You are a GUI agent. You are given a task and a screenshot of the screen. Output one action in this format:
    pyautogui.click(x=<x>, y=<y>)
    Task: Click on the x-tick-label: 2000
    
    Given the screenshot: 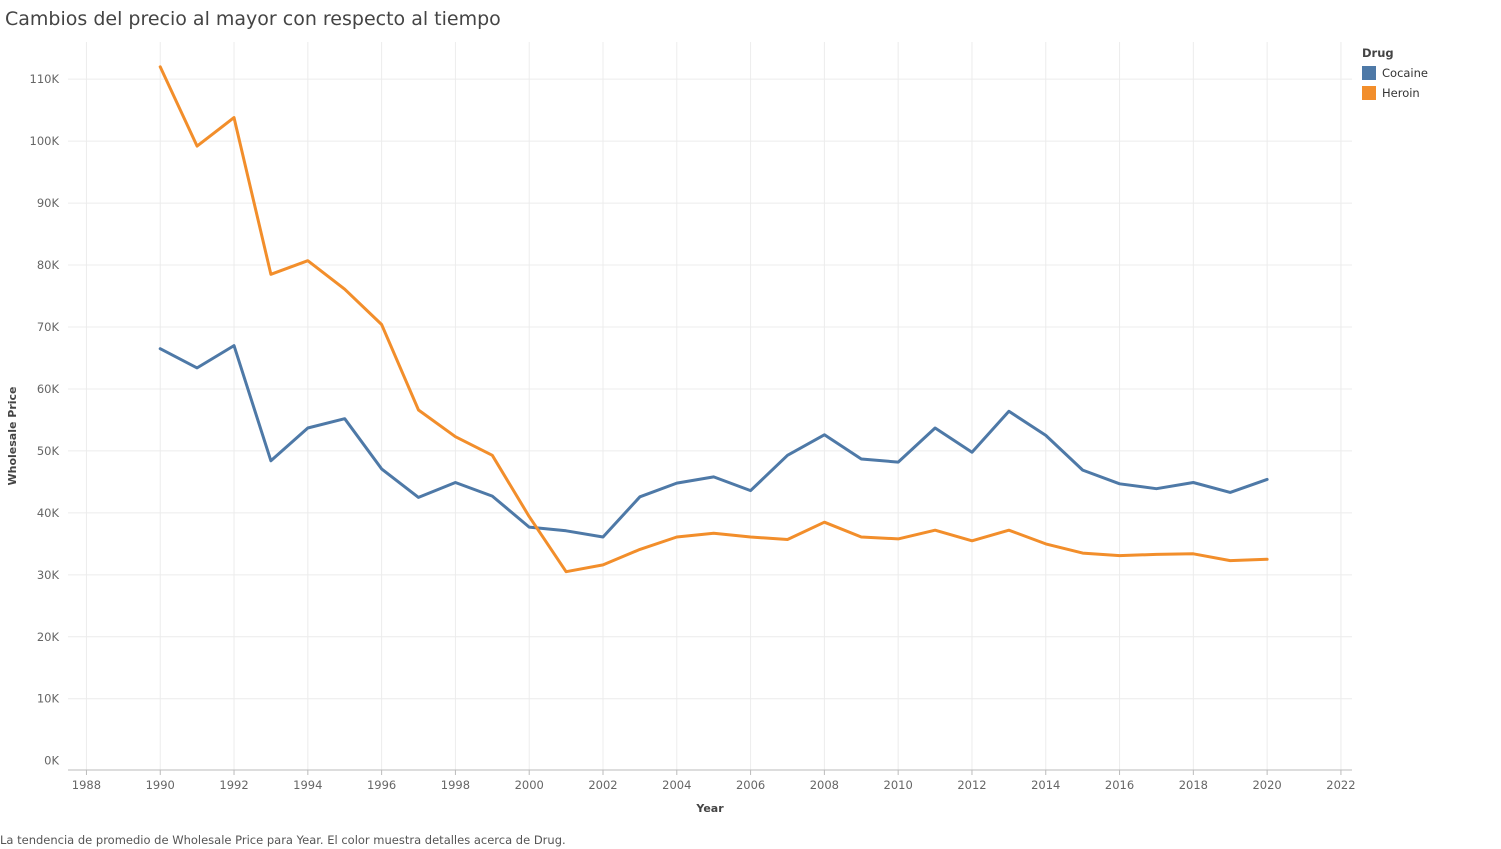 What is the action you would take?
    pyautogui.click(x=529, y=785)
    